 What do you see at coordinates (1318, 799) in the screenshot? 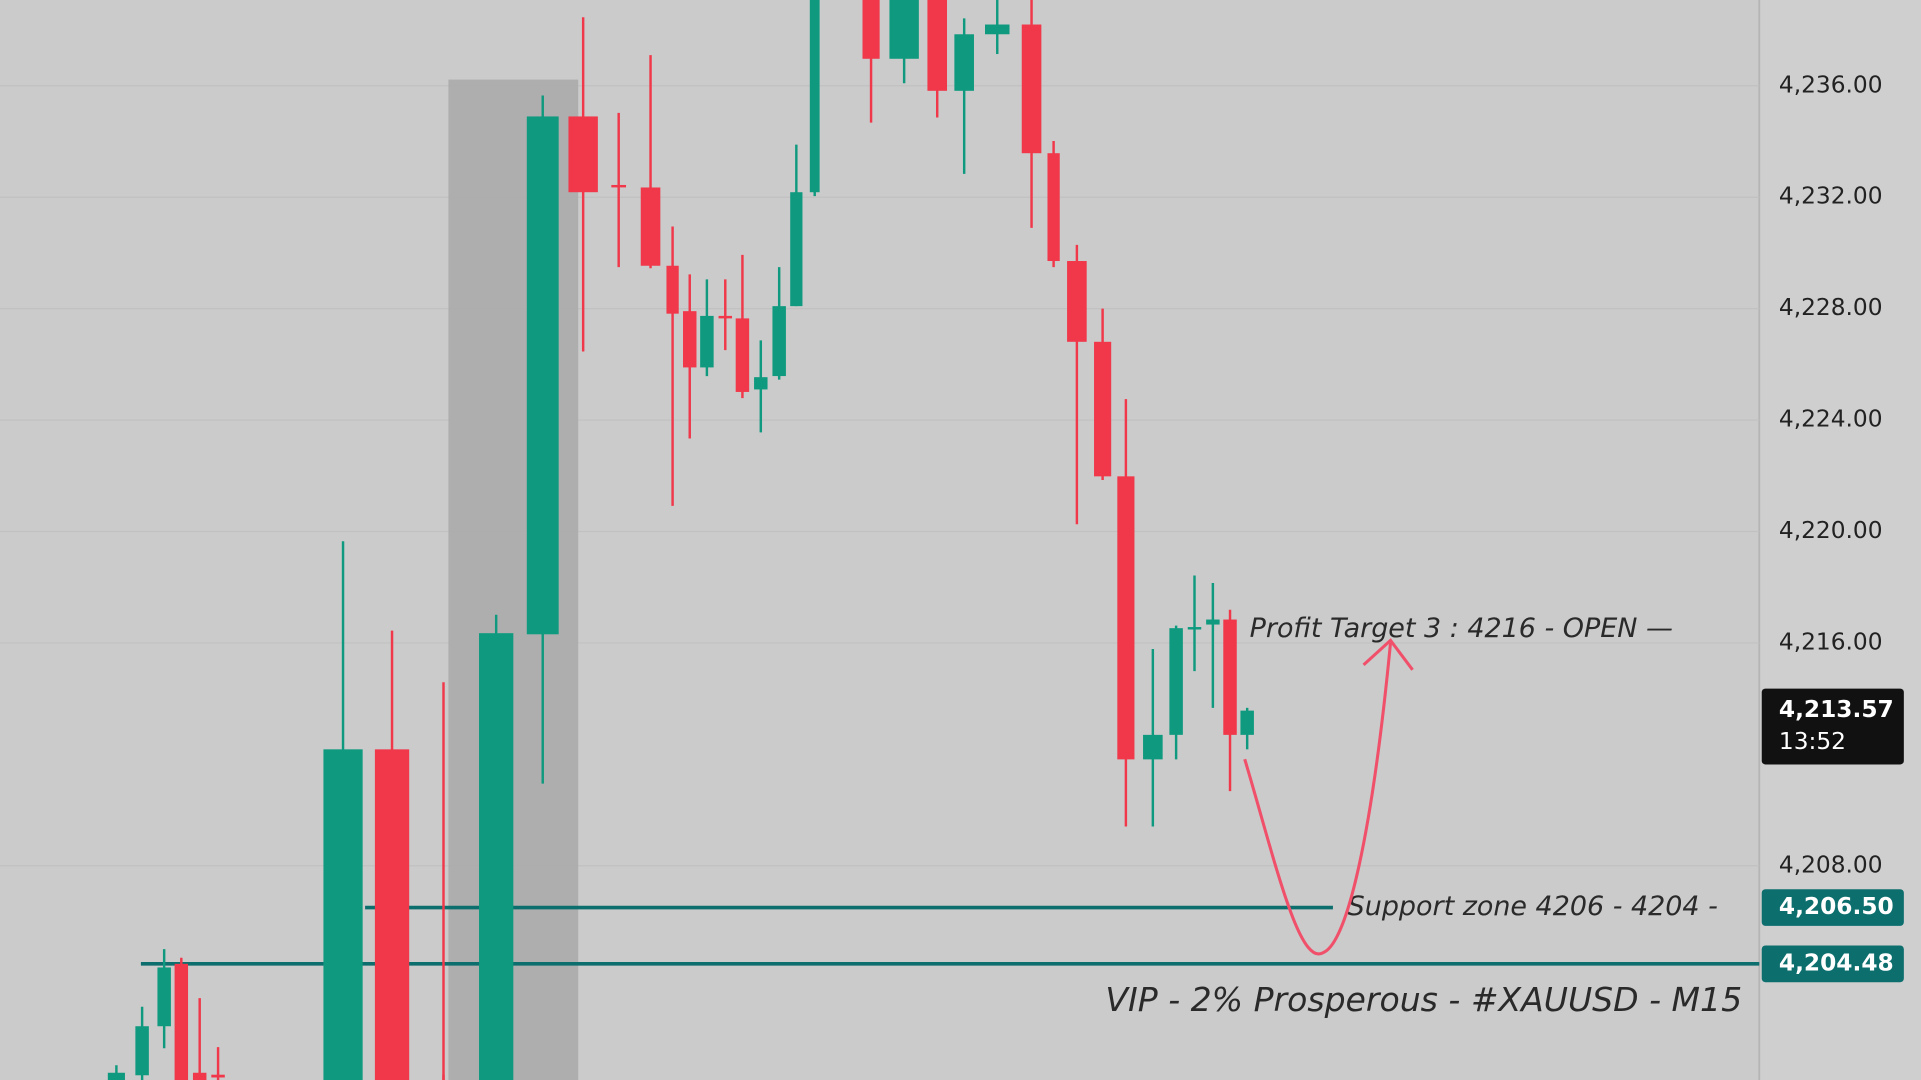
I see `drawn-arrow` at bounding box center [1318, 799].